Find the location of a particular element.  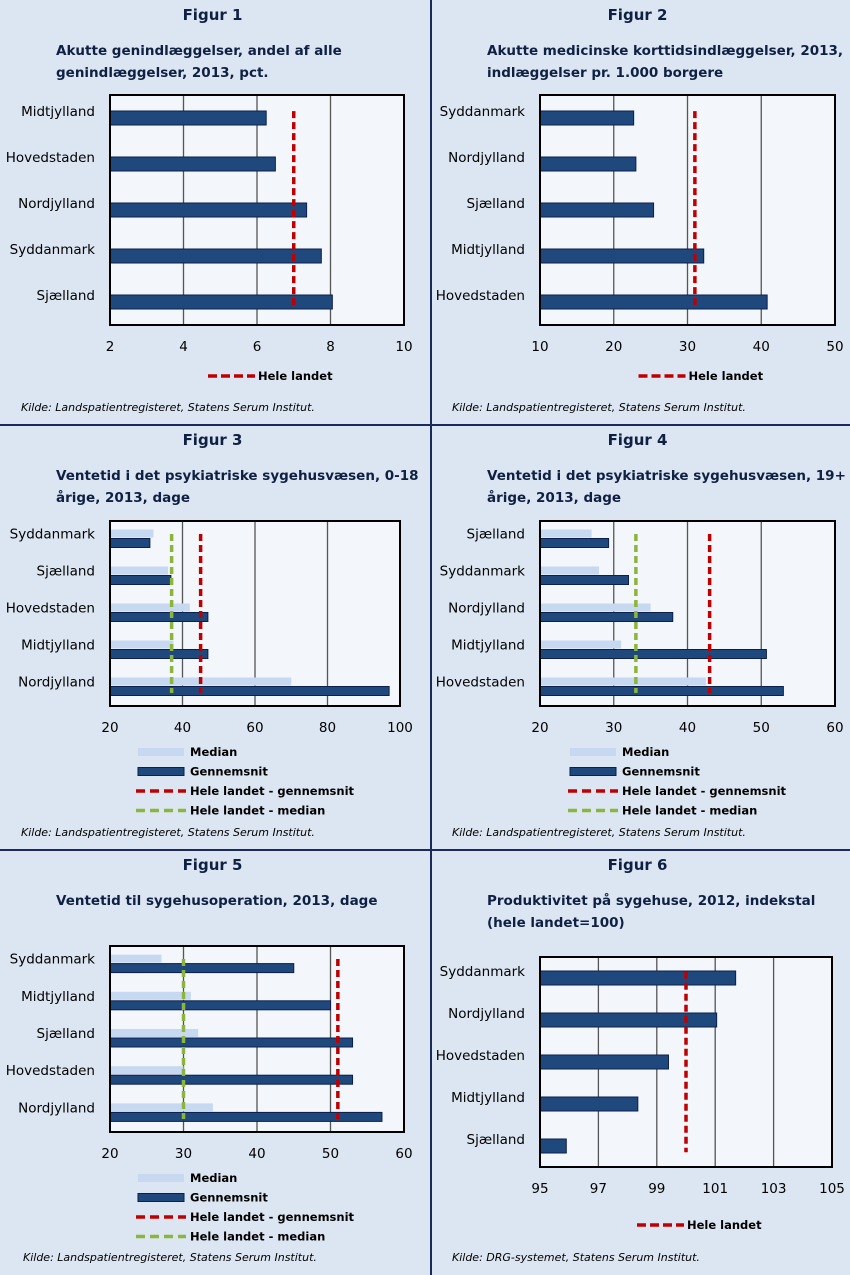

x-tick-label: 10 is located at coordinates (403, 347).